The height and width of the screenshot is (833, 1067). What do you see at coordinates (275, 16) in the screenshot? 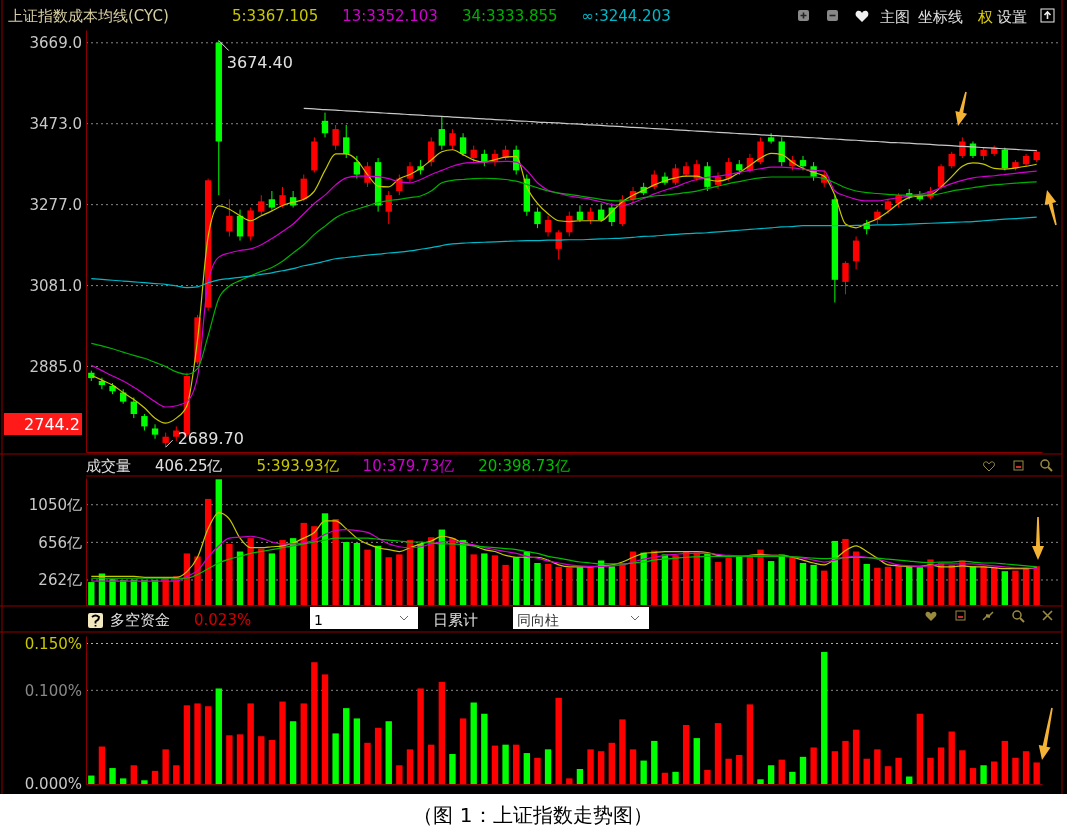
I see `text: 5:3367.105` at bounding box center [275, 16].